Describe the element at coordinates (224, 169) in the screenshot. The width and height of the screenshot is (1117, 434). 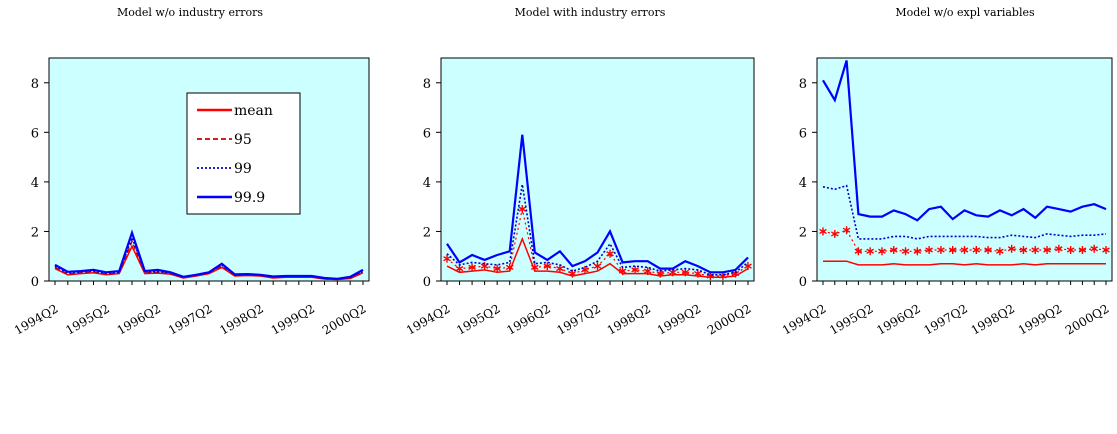
I see `legend-item: 99` at that location.